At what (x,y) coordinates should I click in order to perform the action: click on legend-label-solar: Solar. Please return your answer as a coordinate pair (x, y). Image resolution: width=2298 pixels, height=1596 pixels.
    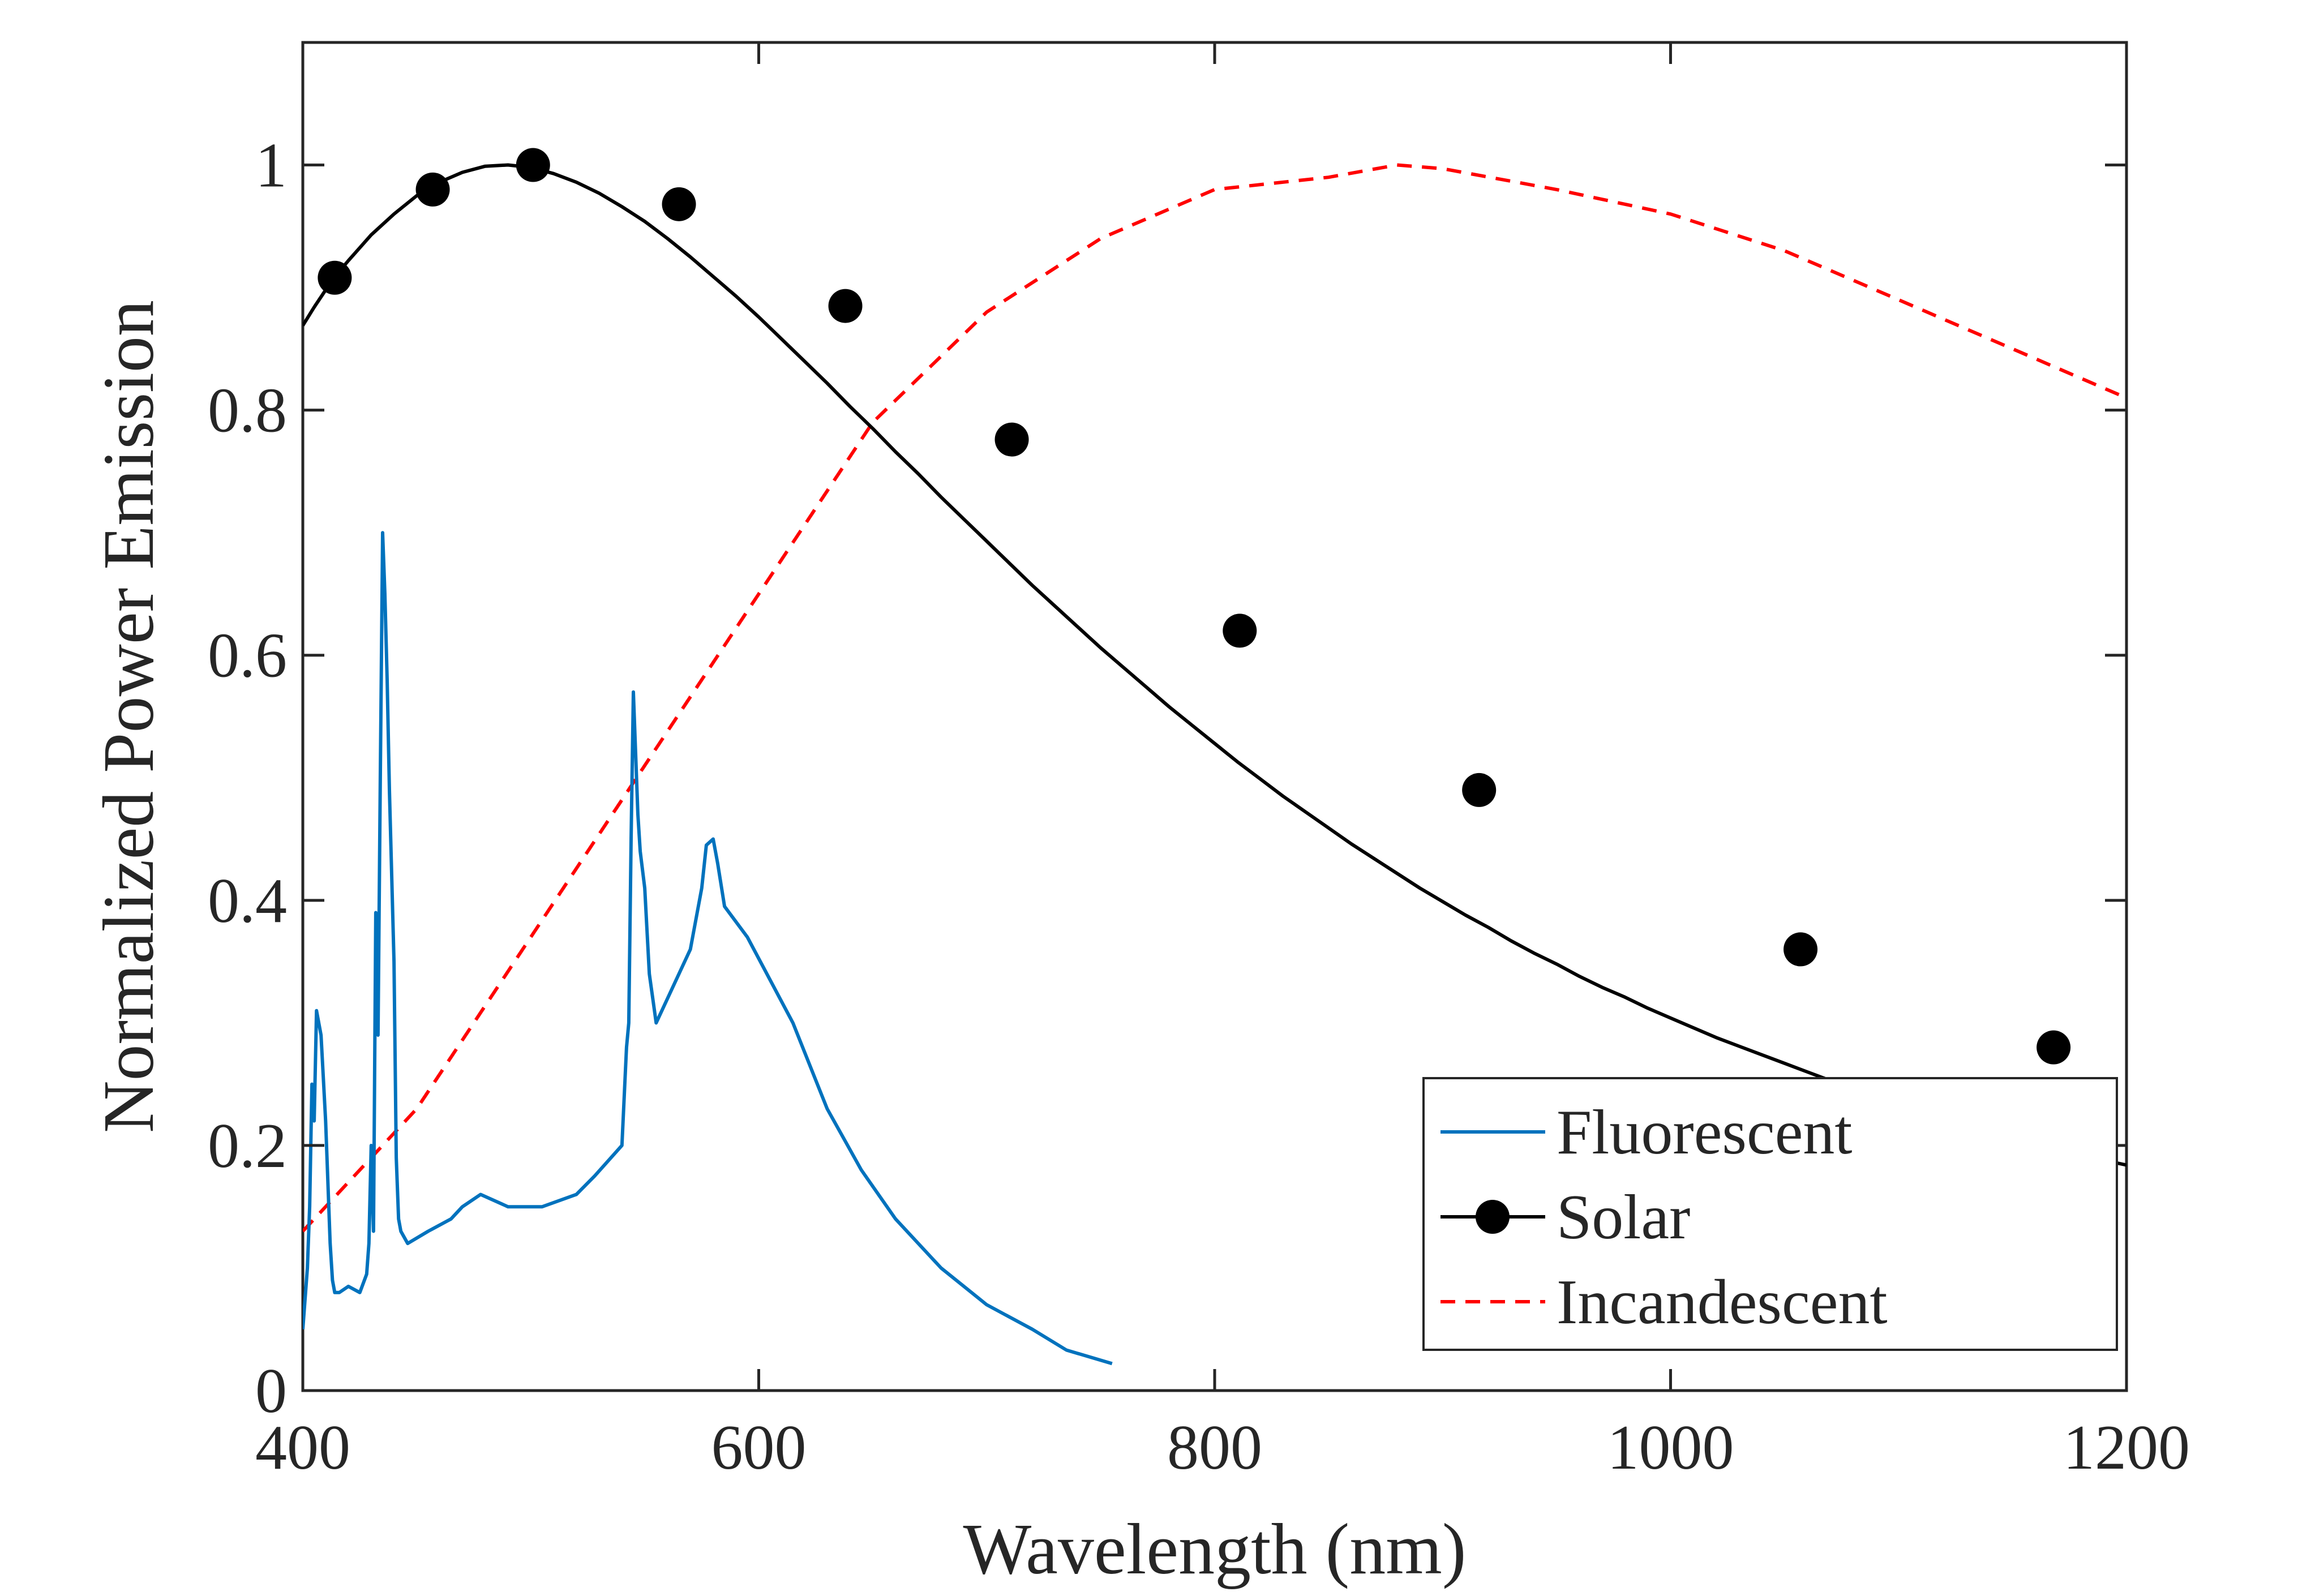
    Looking at the image, I should click on (1624, 1217).